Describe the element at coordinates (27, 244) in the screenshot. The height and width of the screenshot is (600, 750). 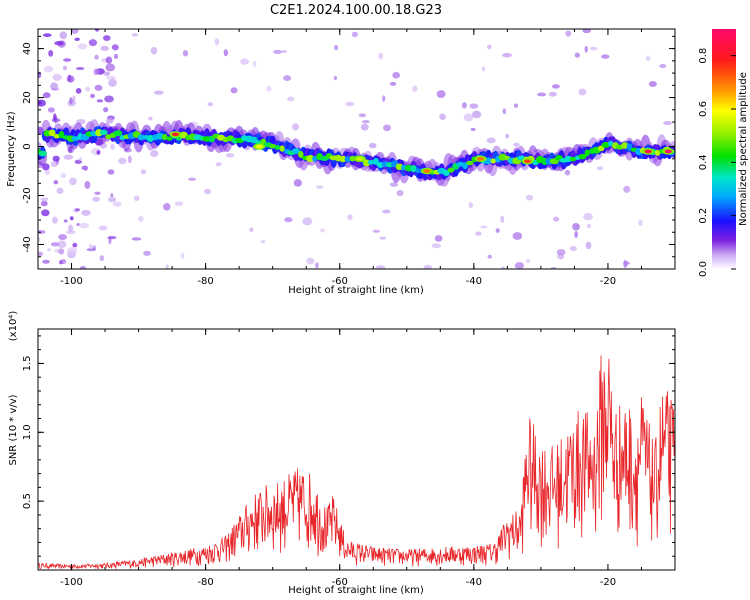
I see `spectrogram-y-tick-label: -40` at that location.